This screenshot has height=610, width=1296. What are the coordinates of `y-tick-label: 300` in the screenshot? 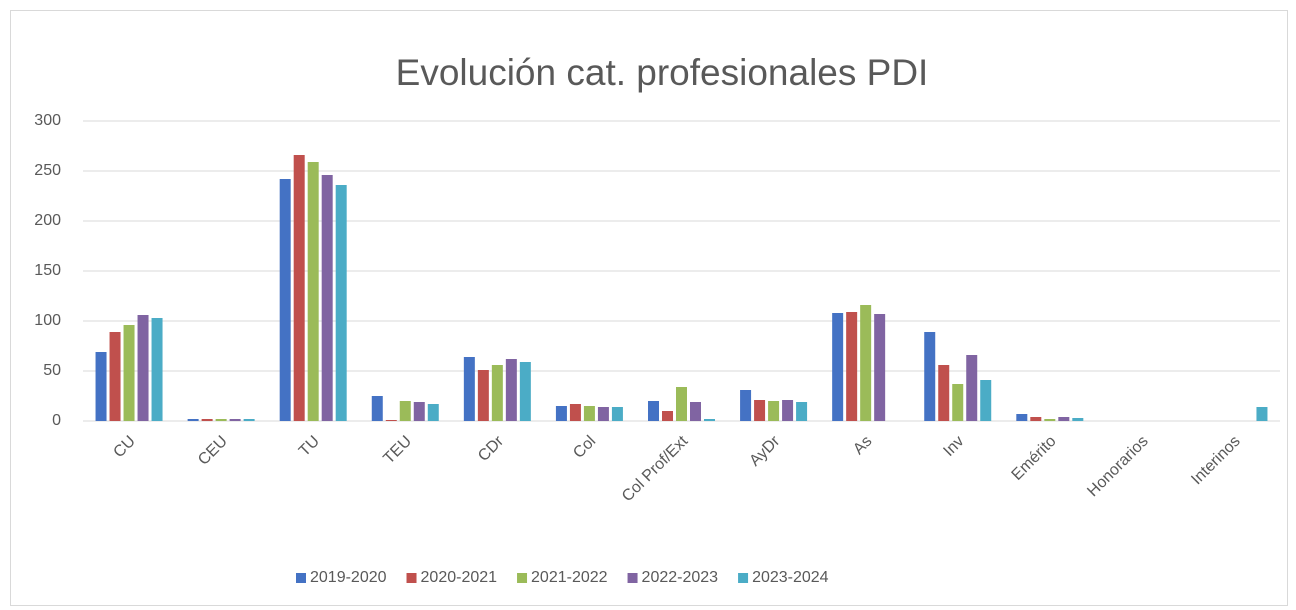 It's located at (47, 120).